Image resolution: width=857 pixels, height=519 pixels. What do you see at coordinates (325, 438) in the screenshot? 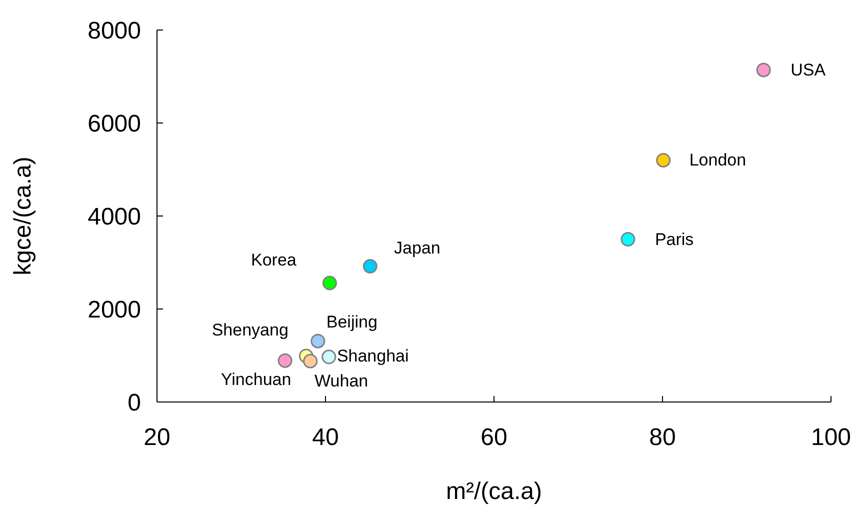
I see `x-tick-label: 40` at bounding box center [325, 438].